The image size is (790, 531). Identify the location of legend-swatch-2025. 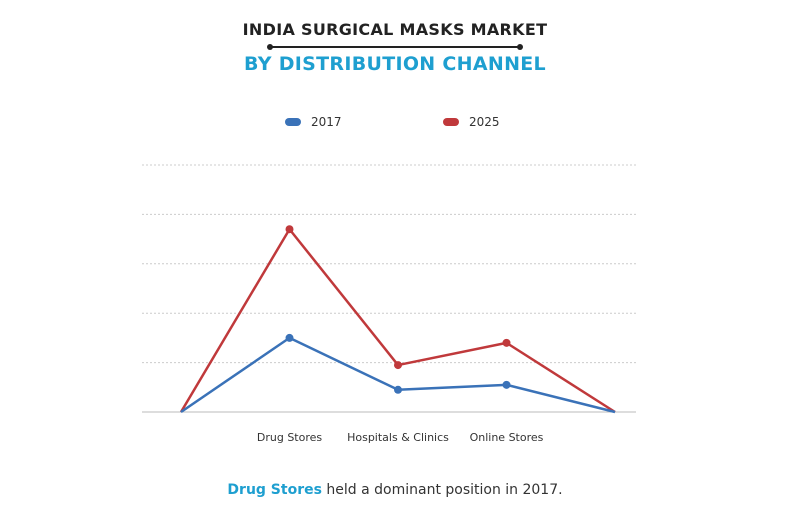
(451, 122).